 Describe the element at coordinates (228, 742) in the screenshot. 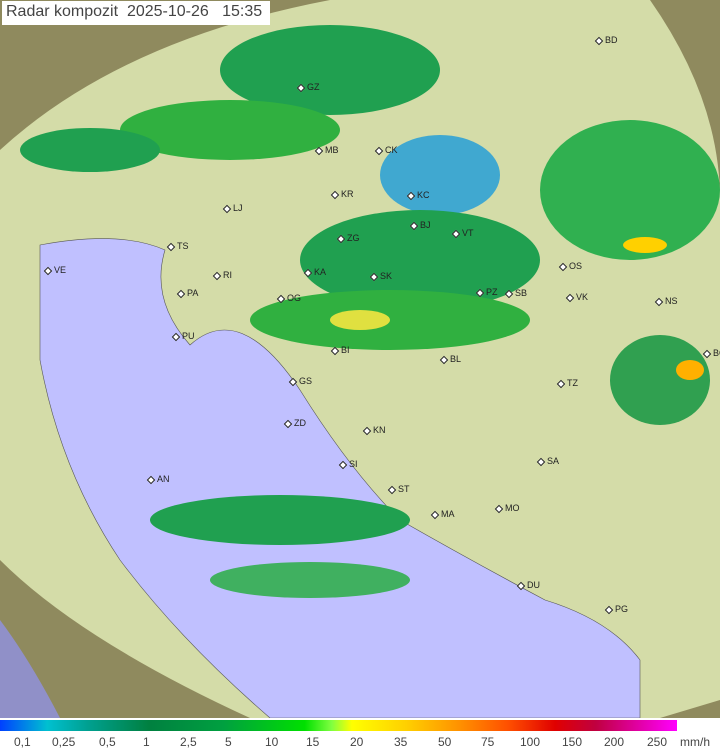

I see `legend-tick: 5` at that location.